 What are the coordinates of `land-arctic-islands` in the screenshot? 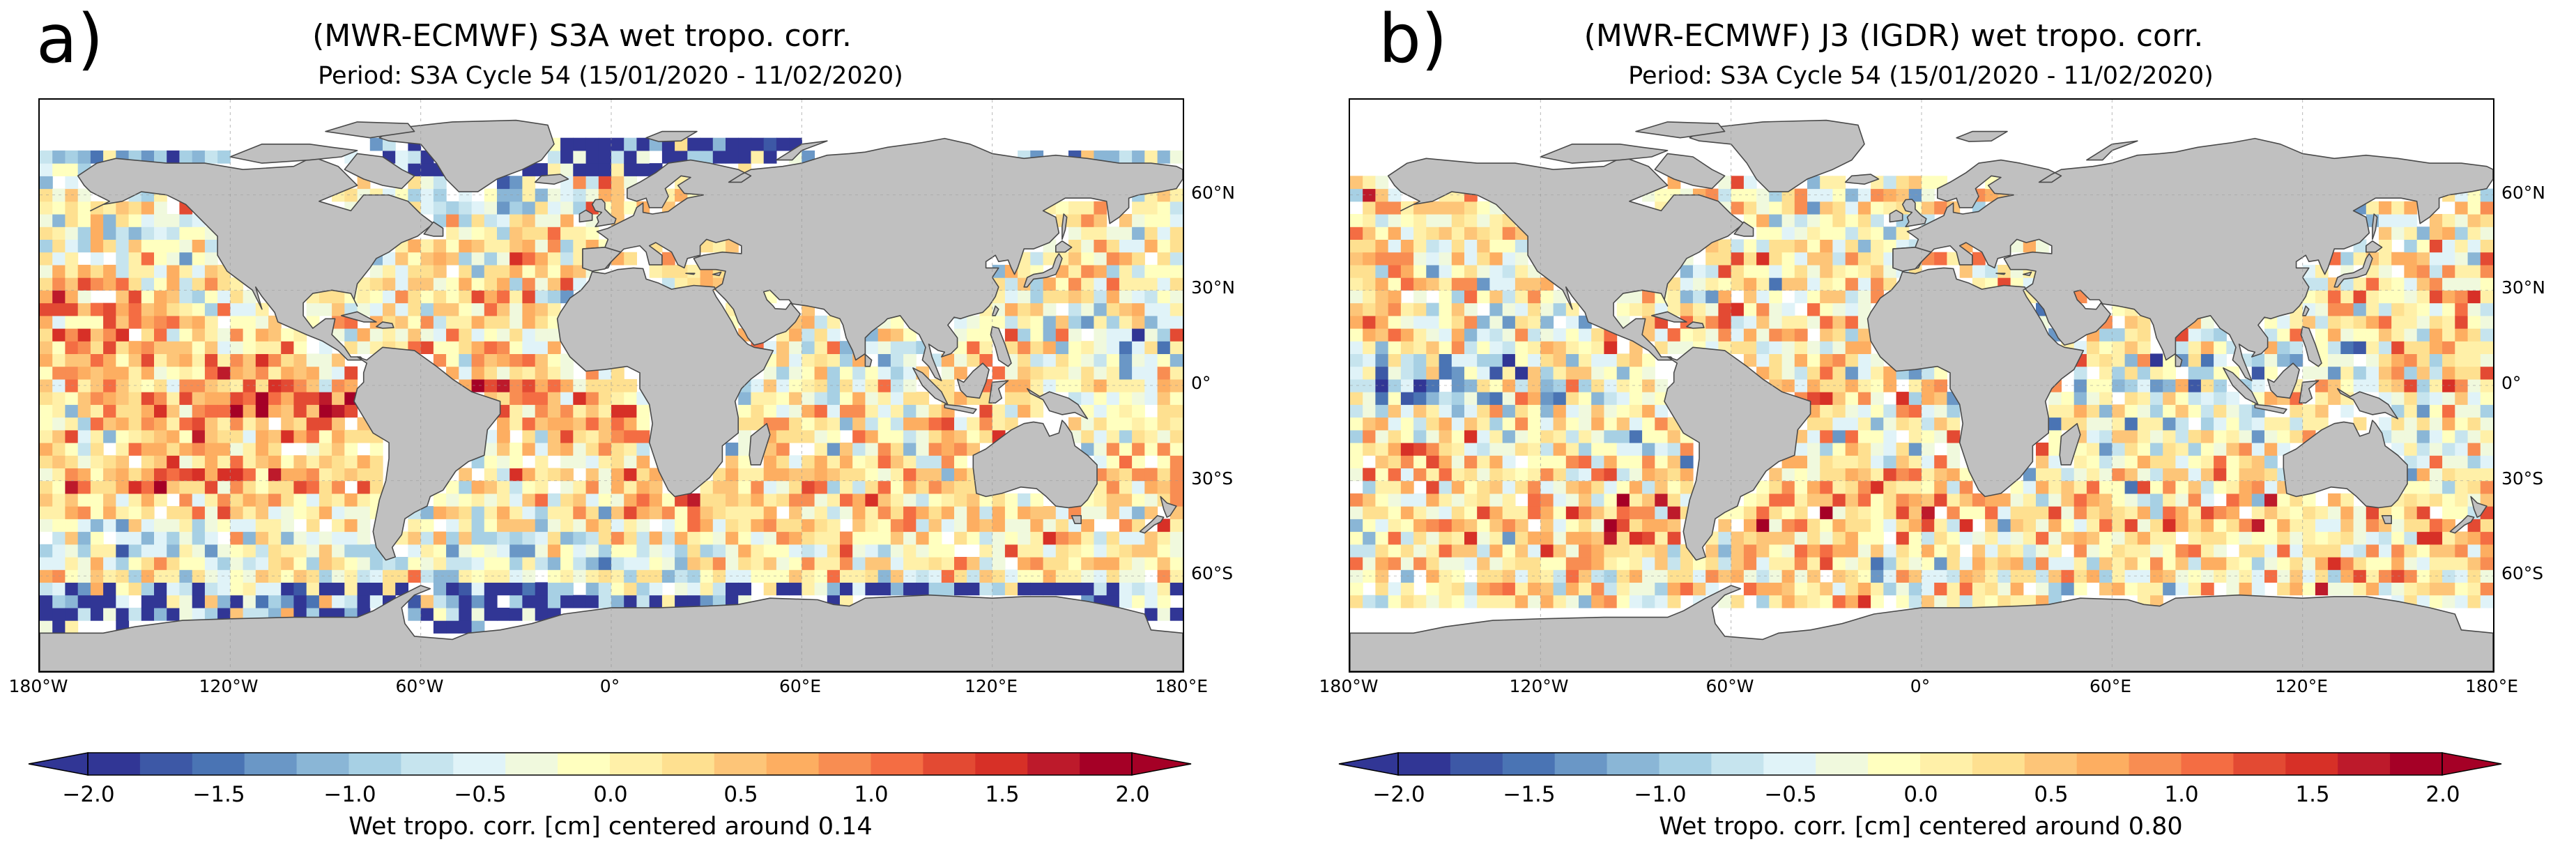 It's located at (1605, 154).